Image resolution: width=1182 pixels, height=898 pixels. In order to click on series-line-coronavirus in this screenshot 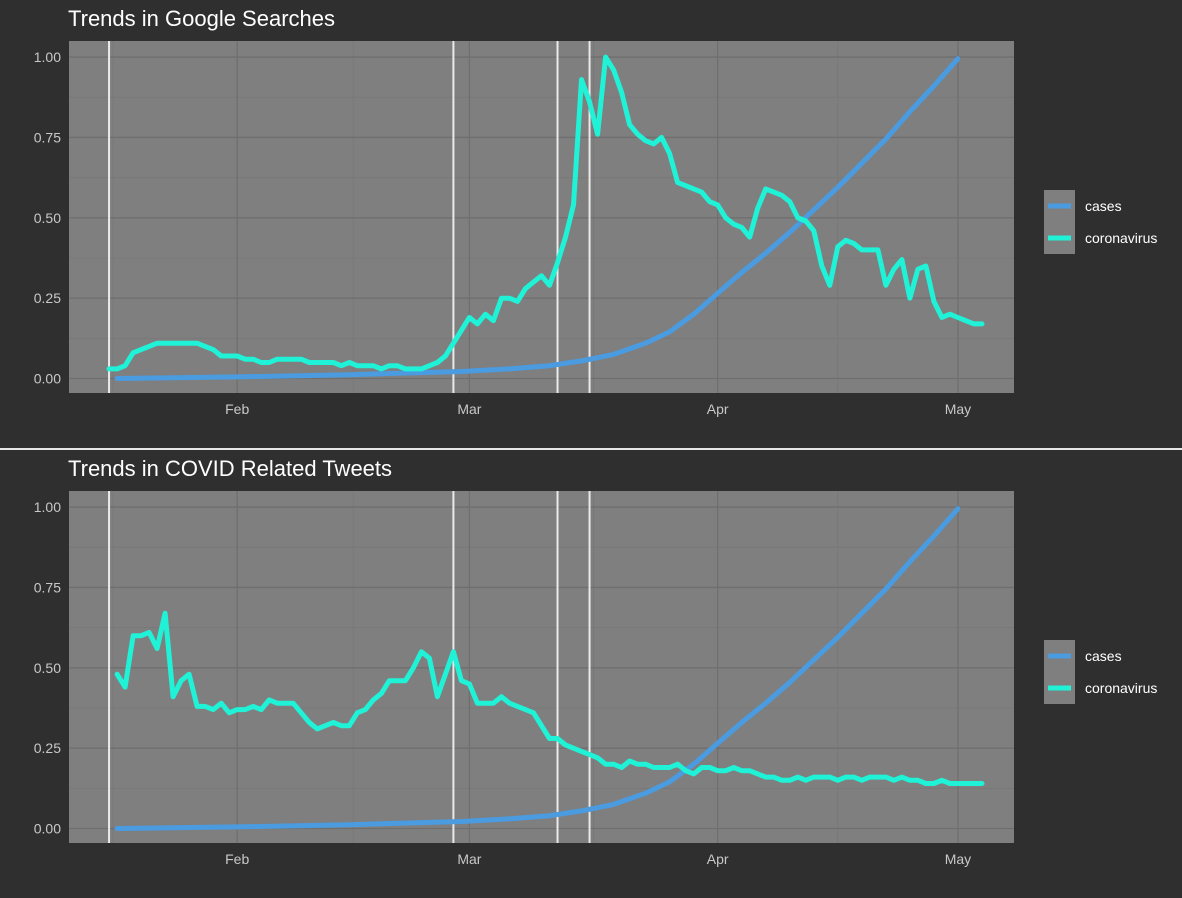, I will do `click(549, 698)`.